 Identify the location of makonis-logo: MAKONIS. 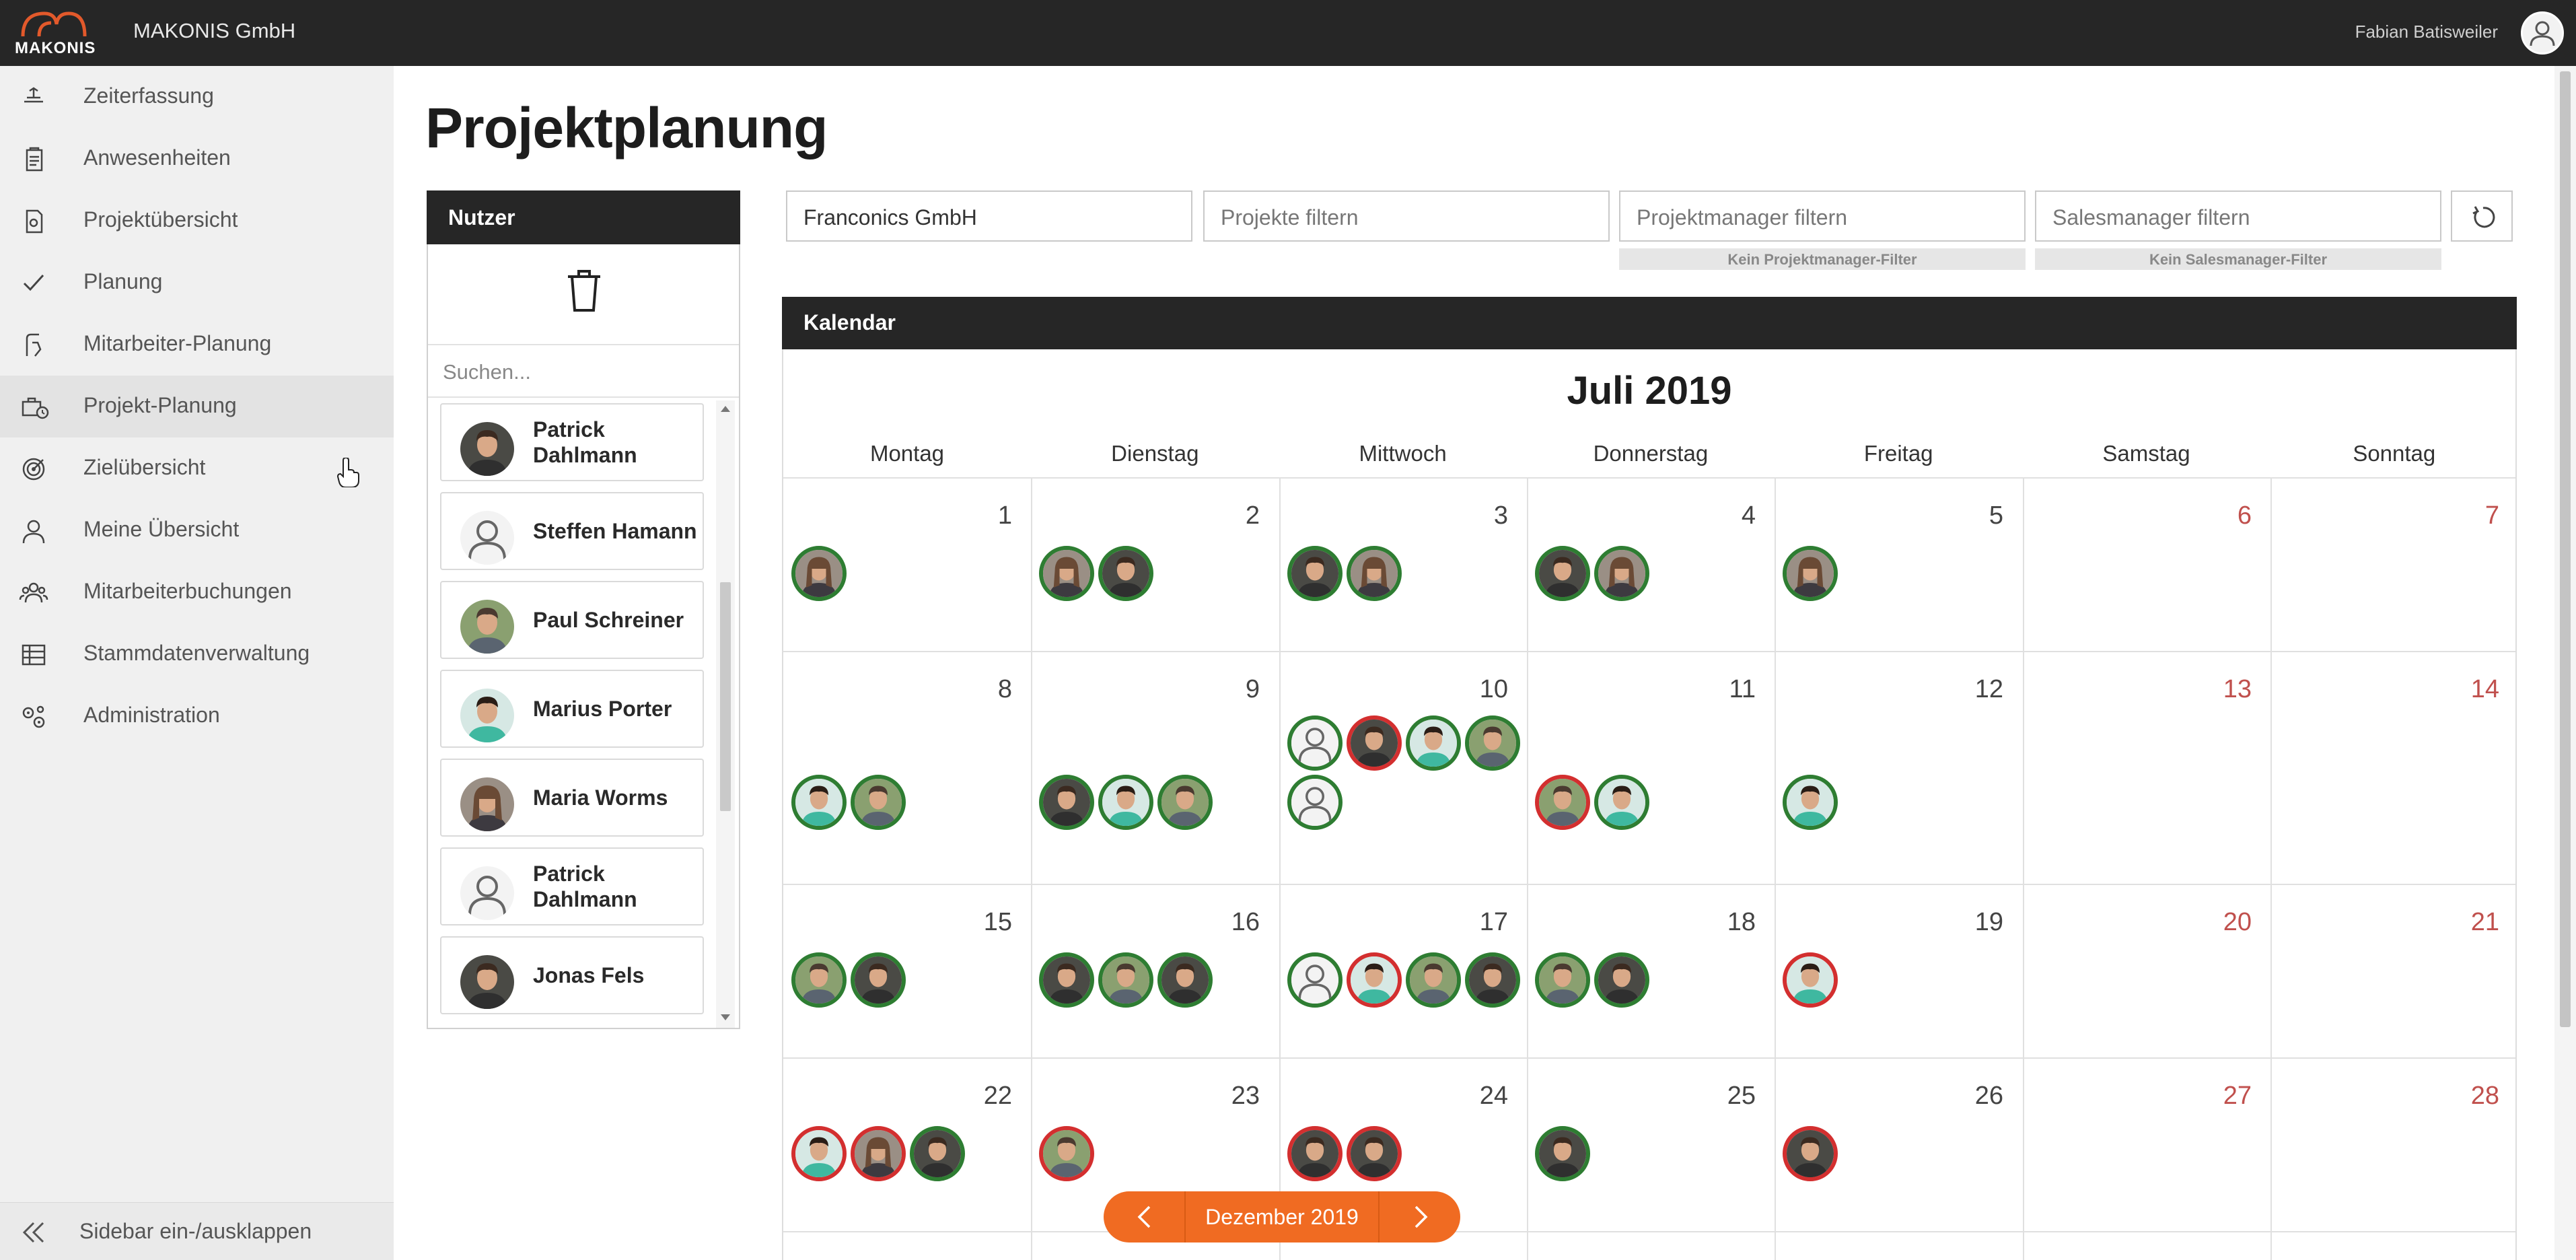
(55, 33).